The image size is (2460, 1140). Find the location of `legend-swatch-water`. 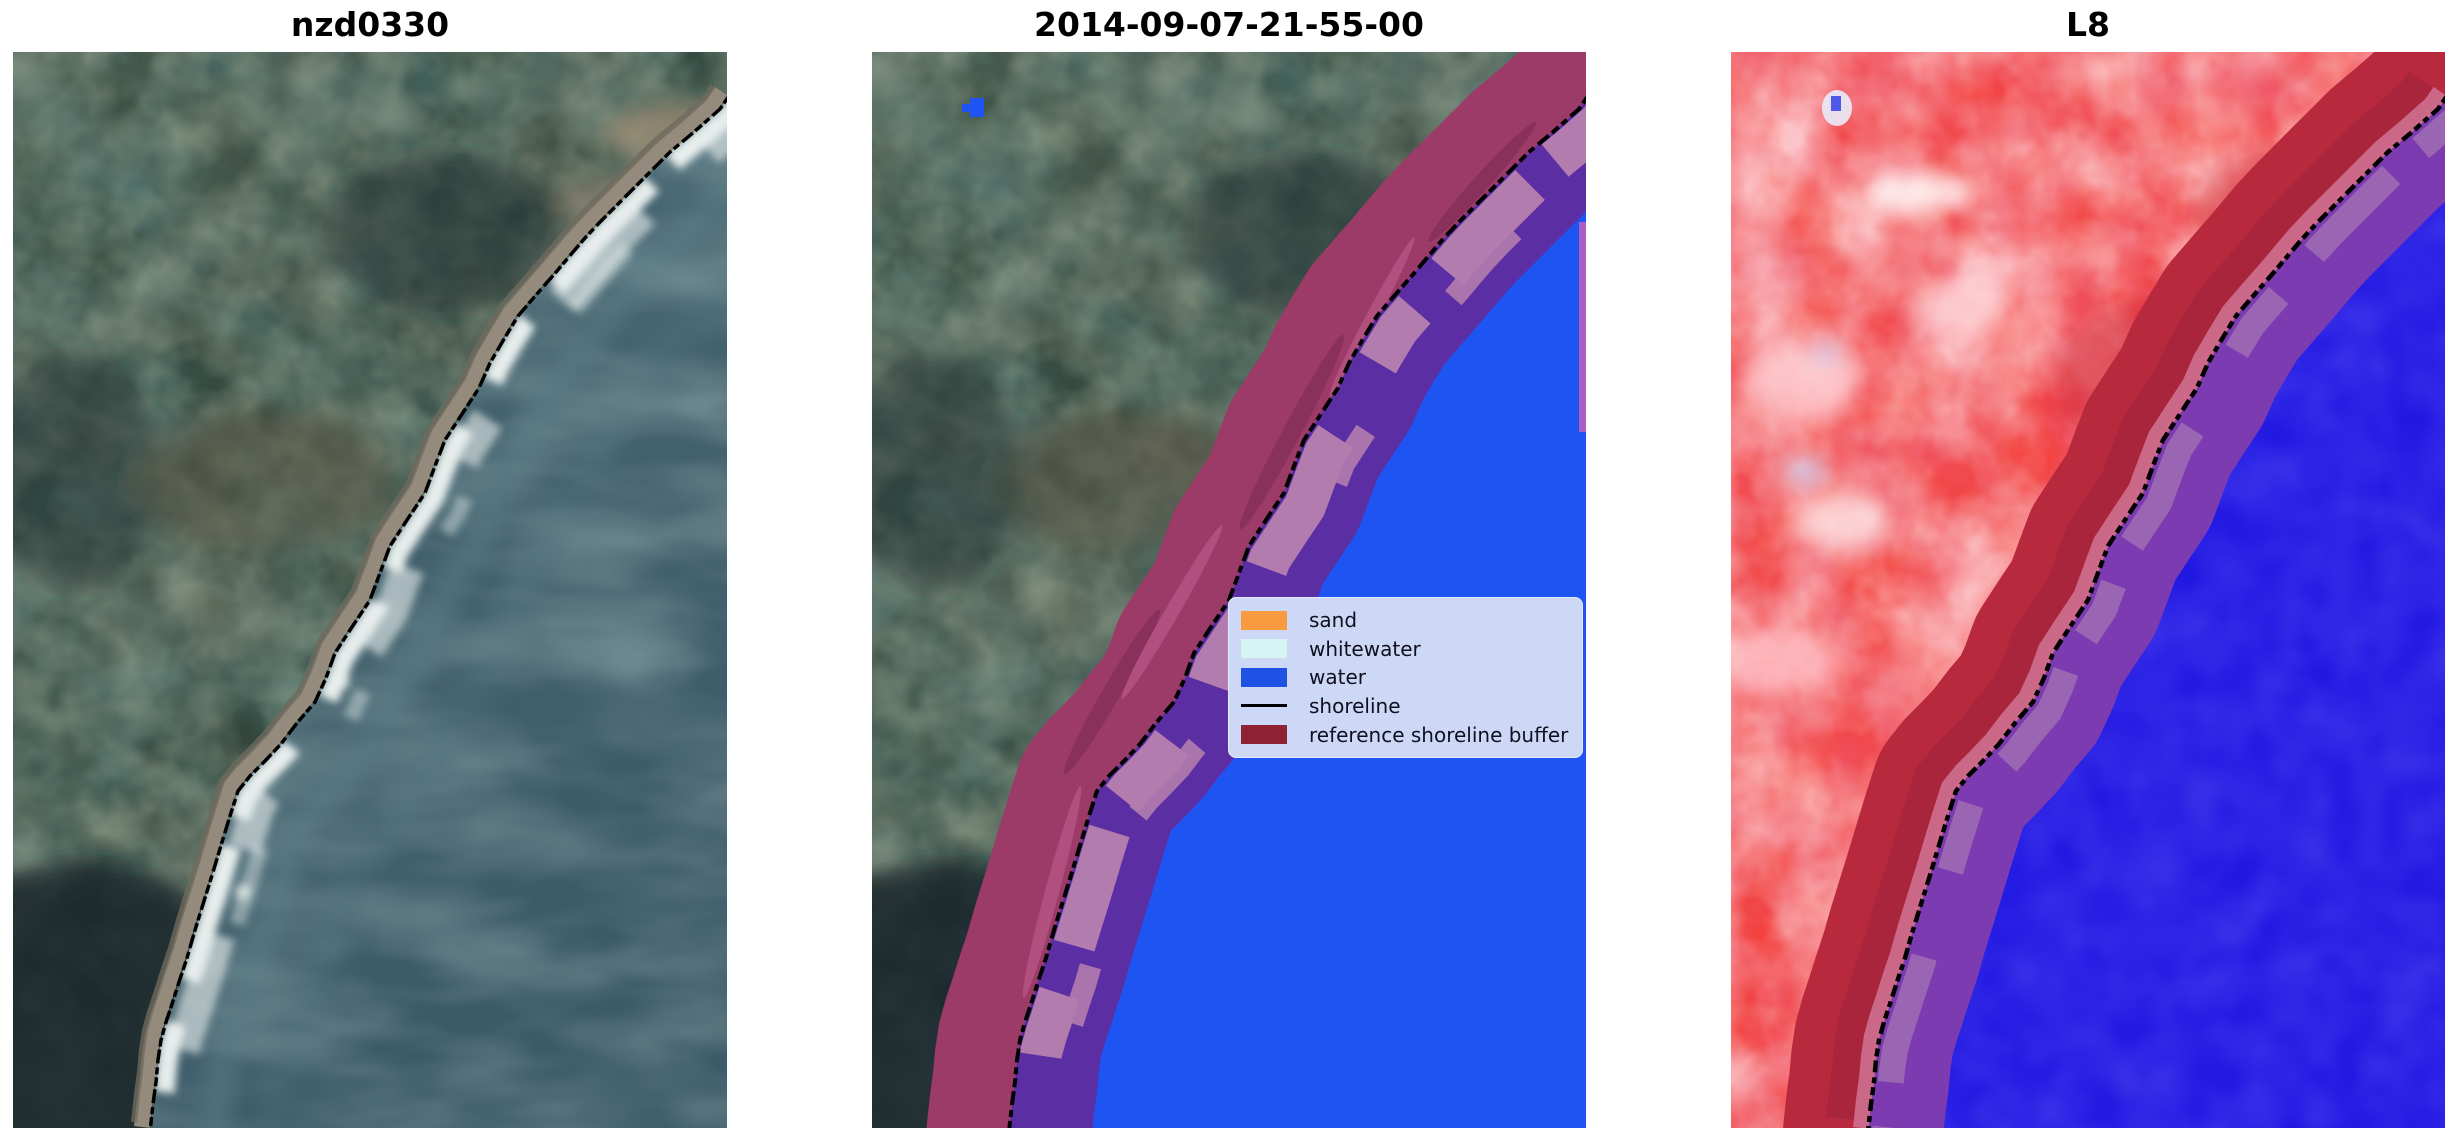

legend-swatch-water is located at coordinates (1264, 677).